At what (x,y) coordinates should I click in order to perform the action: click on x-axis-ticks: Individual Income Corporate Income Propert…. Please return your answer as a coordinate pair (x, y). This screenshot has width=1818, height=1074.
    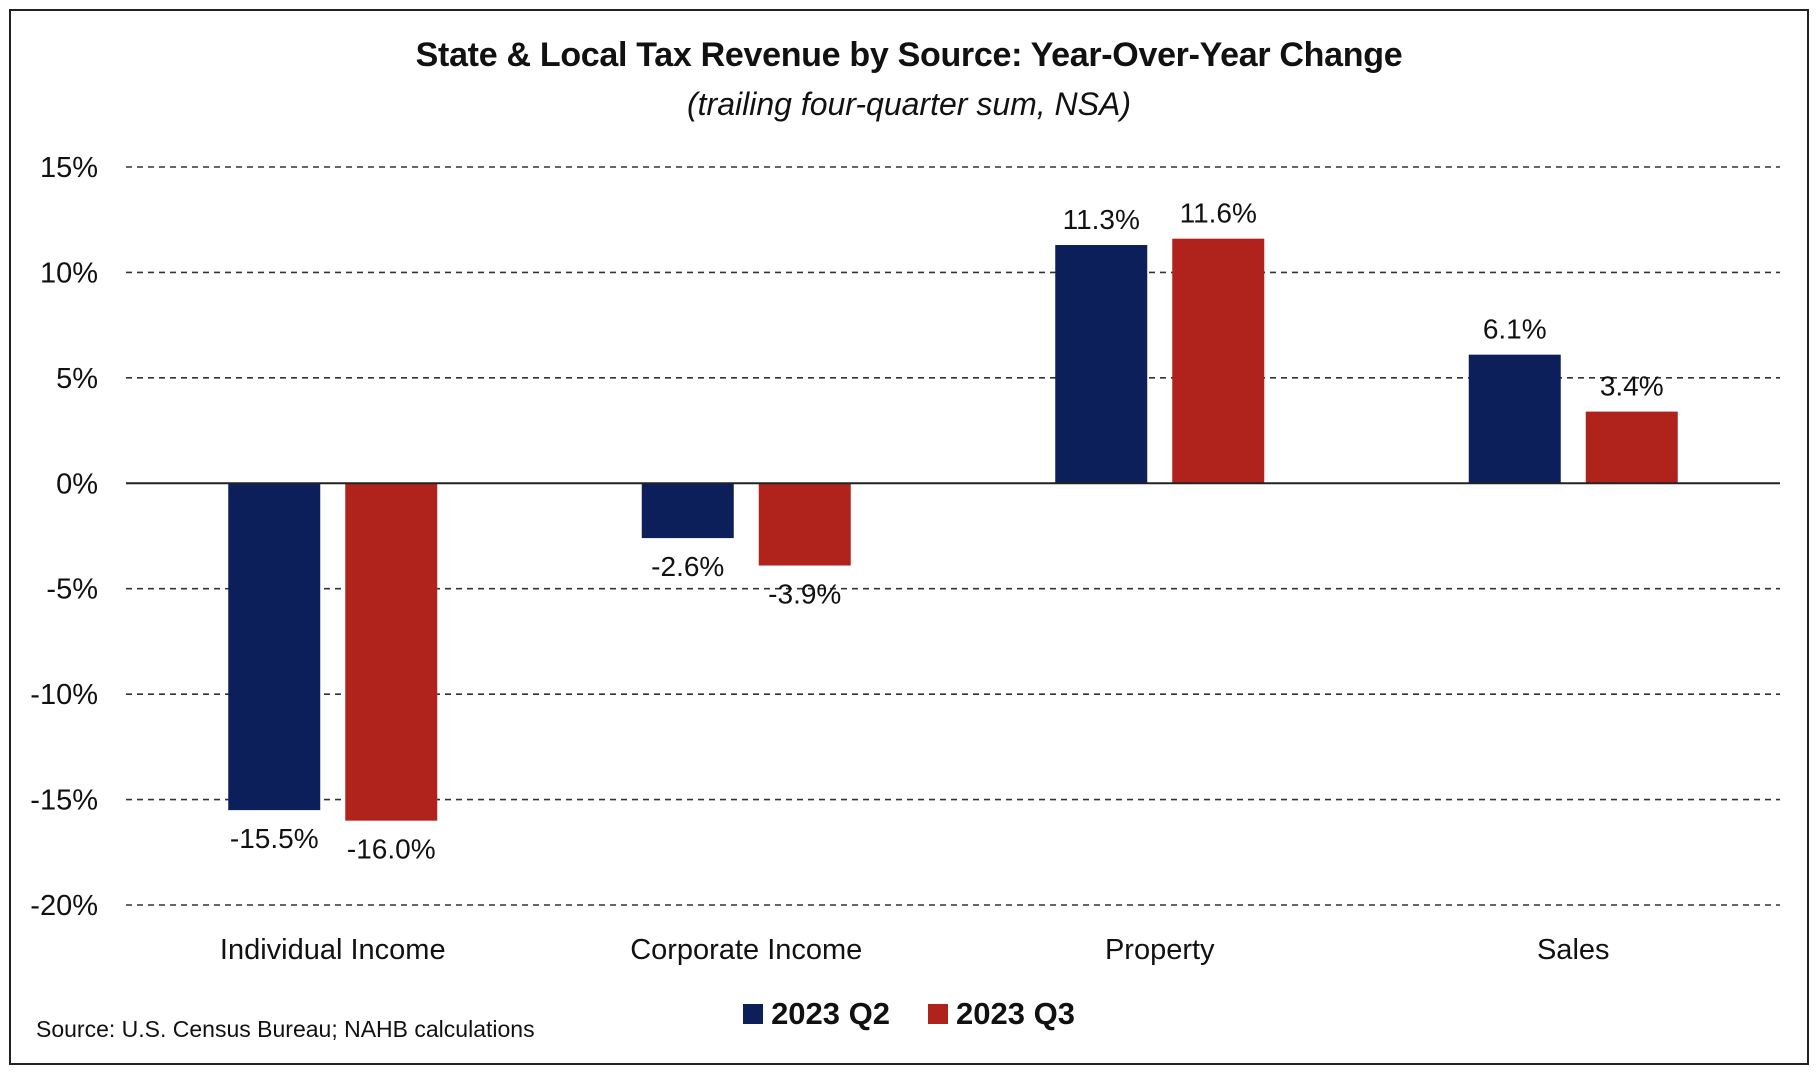
    Looking at the image, I should click on (915, 950).